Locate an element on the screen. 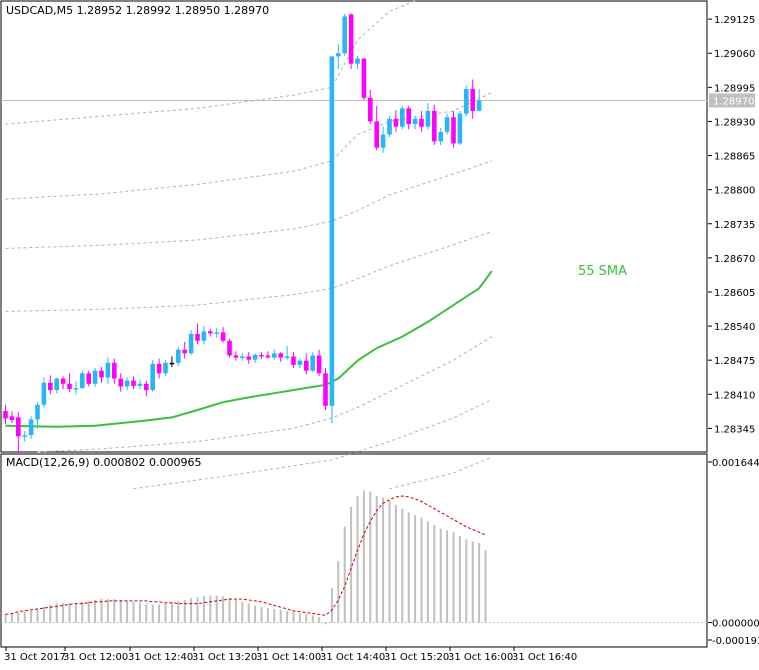 The width and height of the screenshot is (759, 670). price-axis-label: 1.28540 is located at coordinates (734, 327).